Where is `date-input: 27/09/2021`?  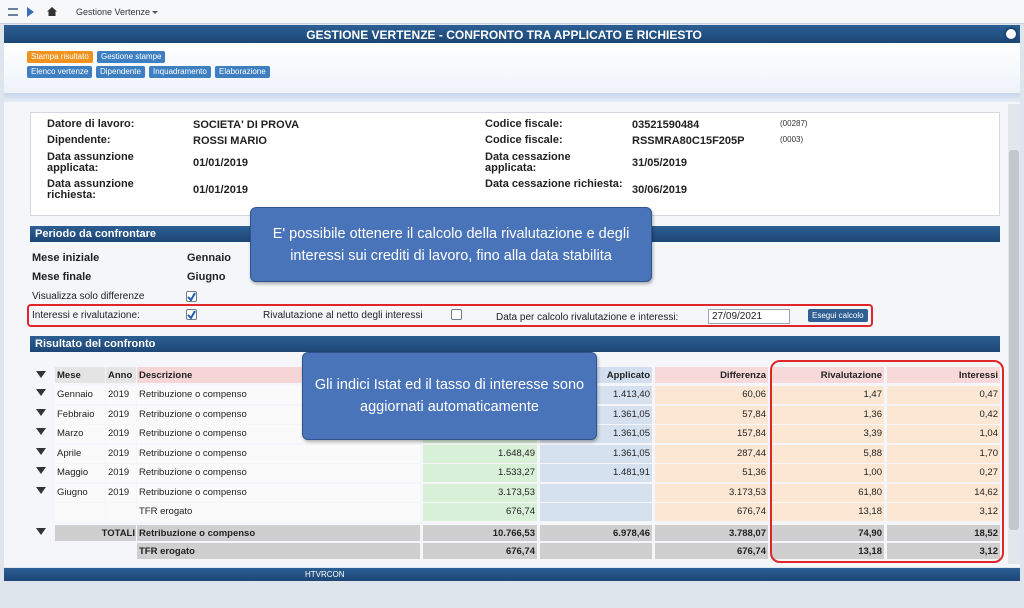 date-input: 27/09/2021 is located at coordinates (749, 316).